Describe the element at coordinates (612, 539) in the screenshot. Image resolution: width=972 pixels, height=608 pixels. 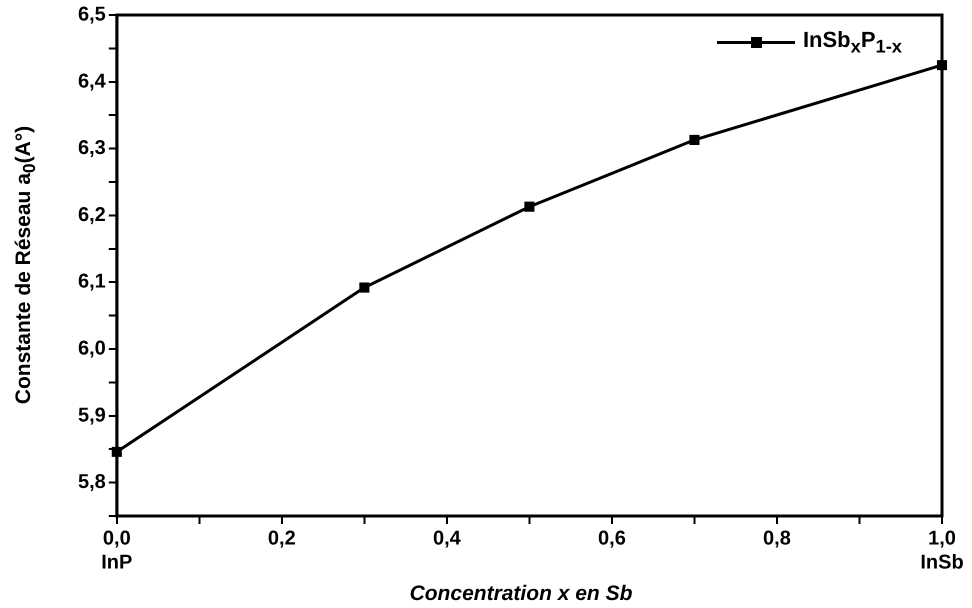
I see `x-tick-label: 0,6` at that location.